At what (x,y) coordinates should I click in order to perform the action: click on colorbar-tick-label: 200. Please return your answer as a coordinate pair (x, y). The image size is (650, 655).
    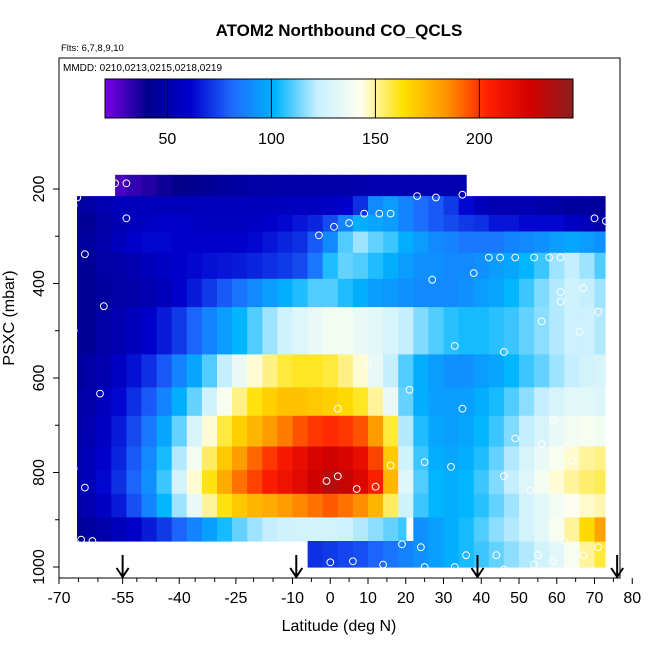
    Looking at the image, I should click on (479, 139).